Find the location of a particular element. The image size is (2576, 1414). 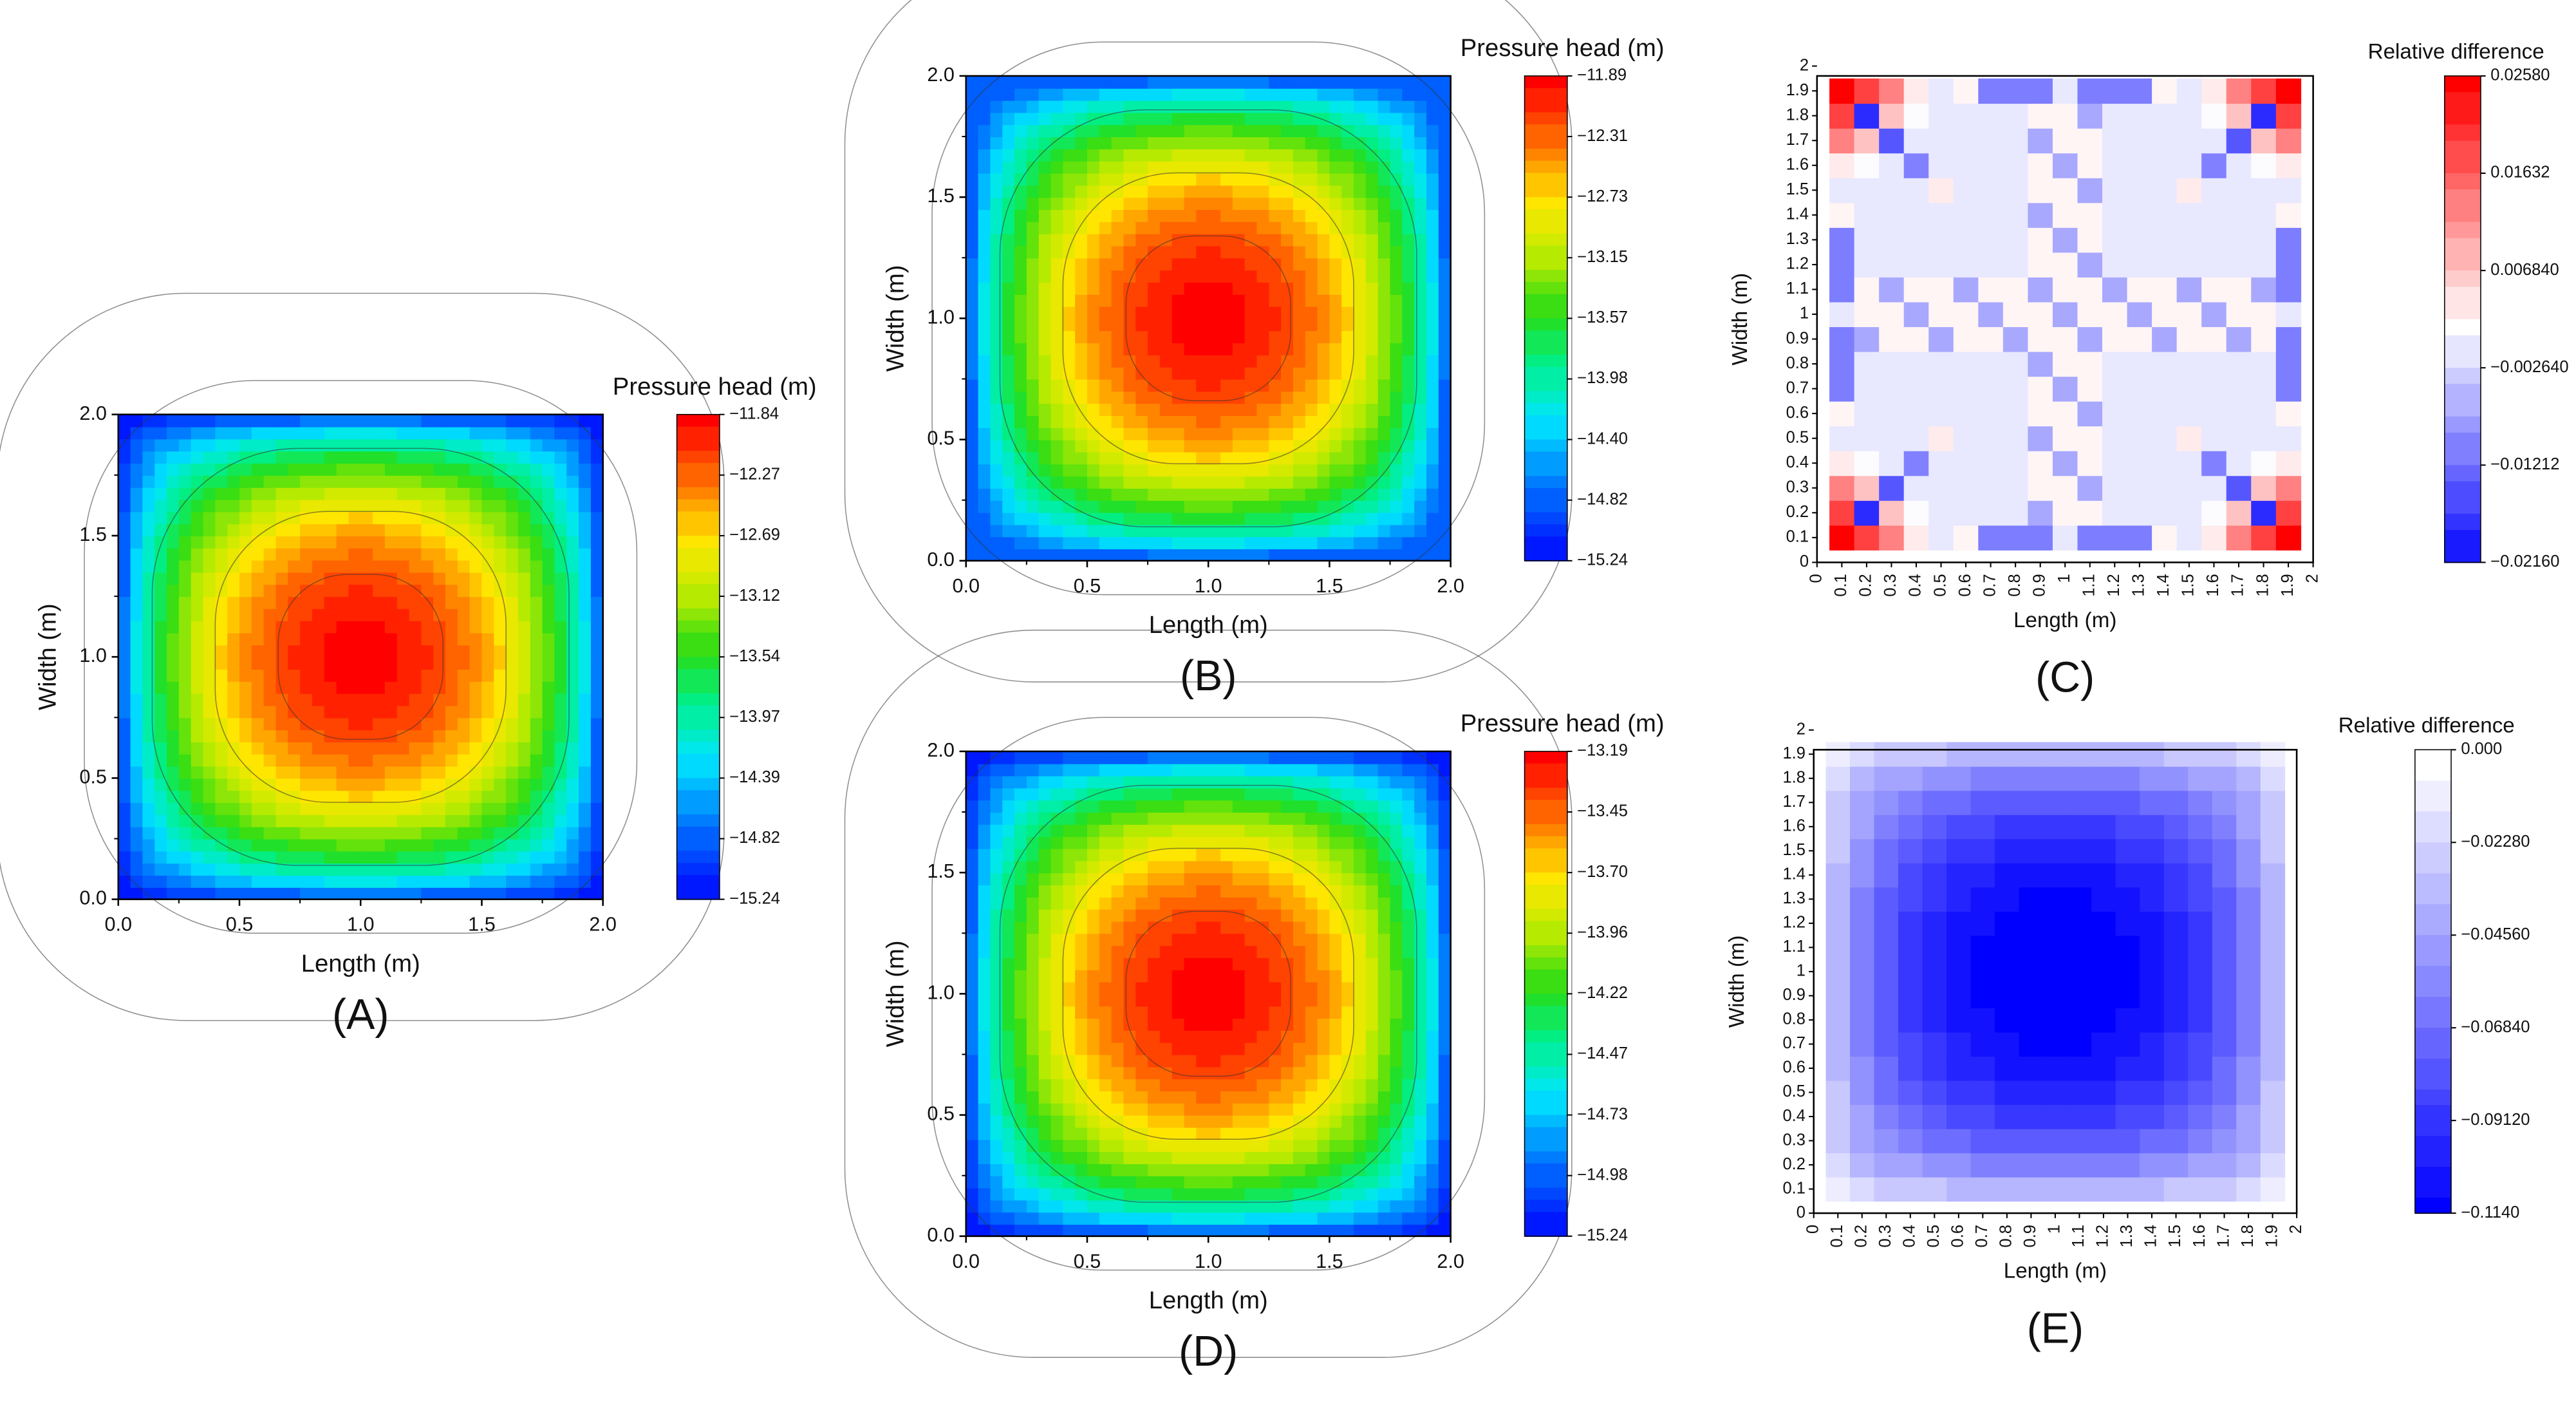

colorbar-tick-label: −15.24 is located at coordinates (754, 898).